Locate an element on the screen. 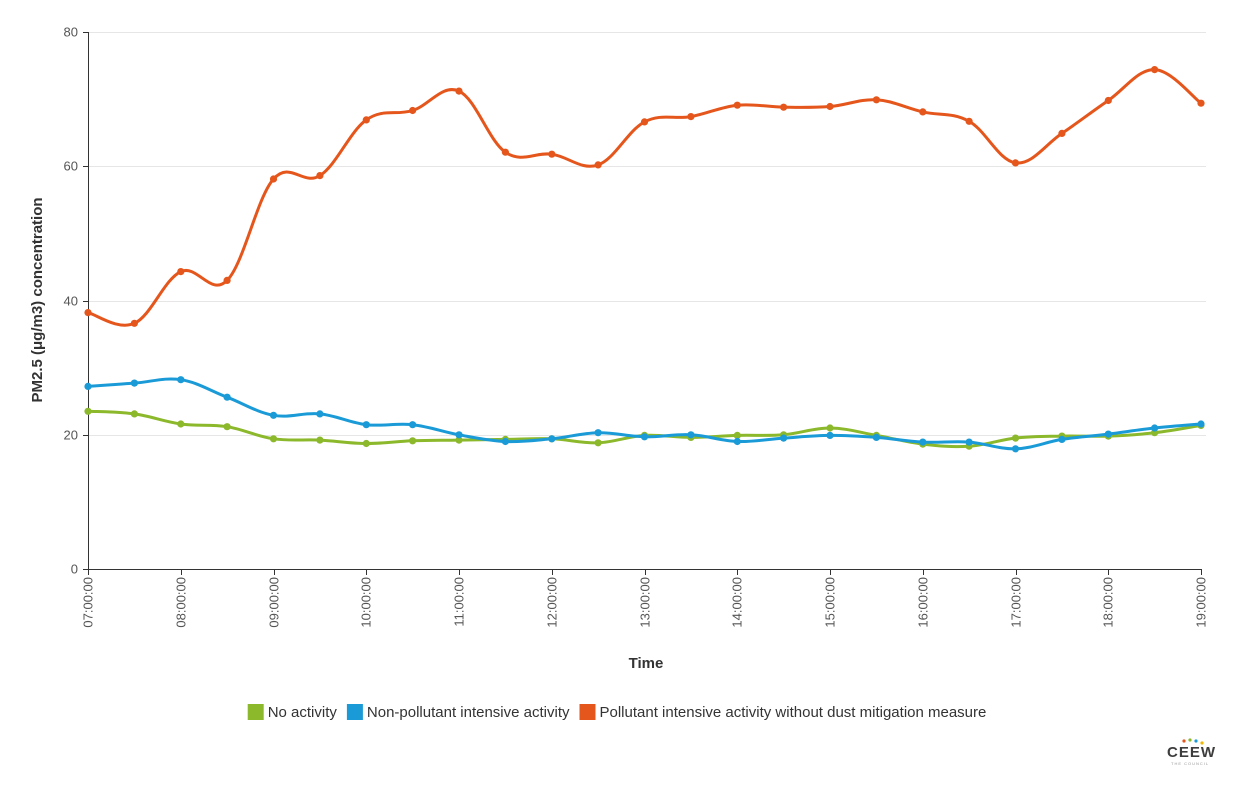 The image size is (1234, 795). y-tick-label: 60 is located at coordinates (71, 166).